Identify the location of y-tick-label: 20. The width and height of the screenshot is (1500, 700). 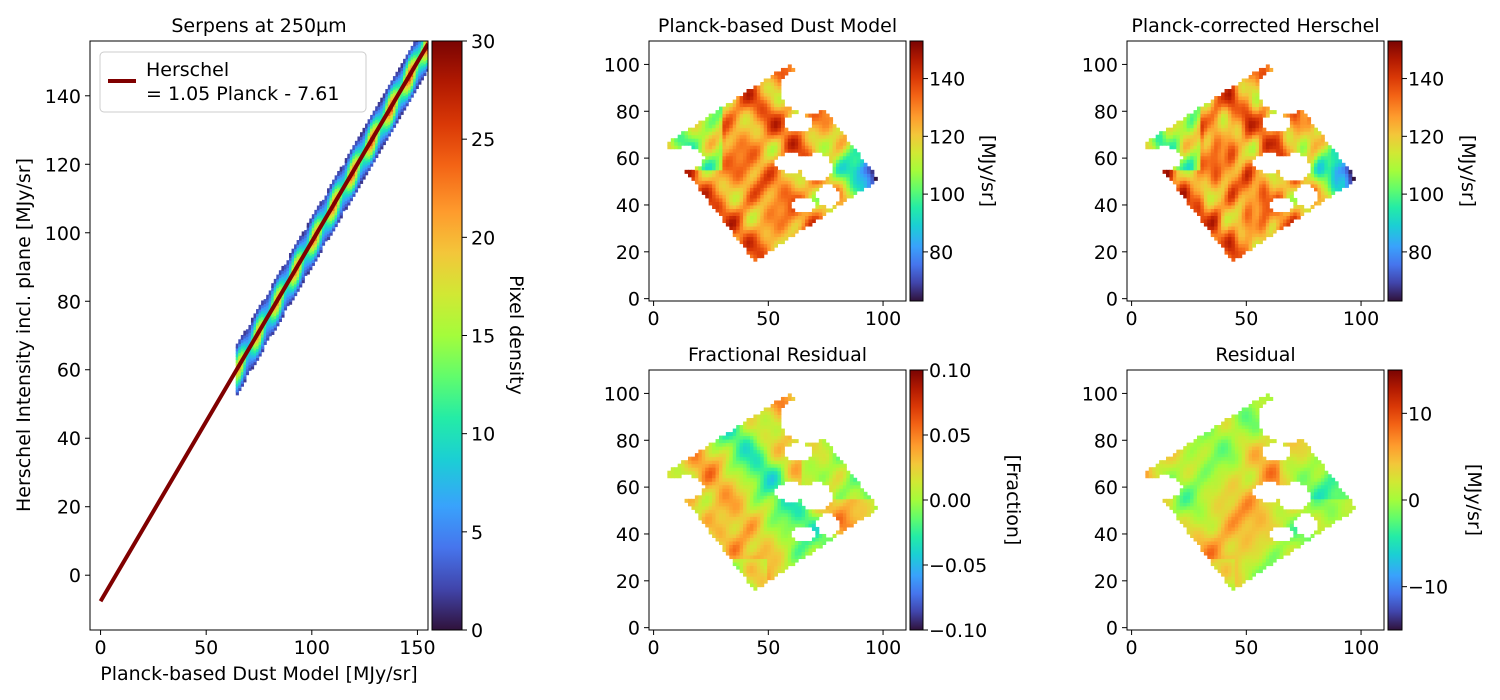
(1106, 253).